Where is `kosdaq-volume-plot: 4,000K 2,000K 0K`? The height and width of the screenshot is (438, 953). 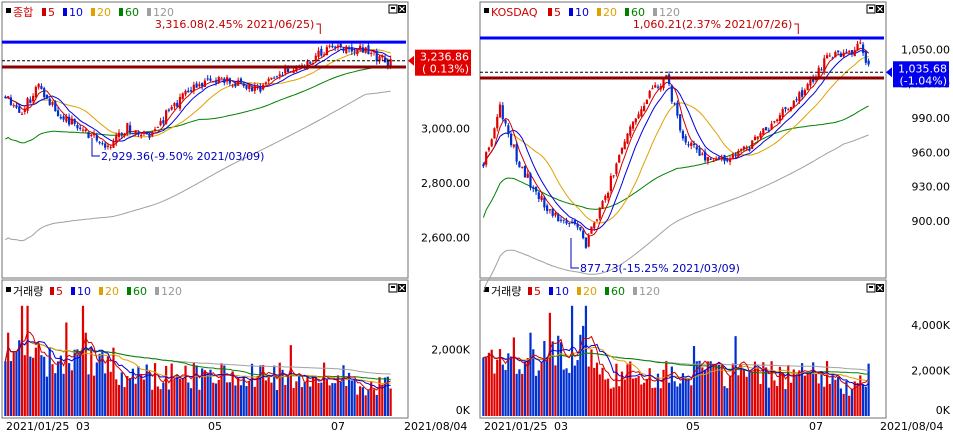 kosdaq-volume-plot: 4,000K 2,000K 0K is located at coordinates (716, 361).